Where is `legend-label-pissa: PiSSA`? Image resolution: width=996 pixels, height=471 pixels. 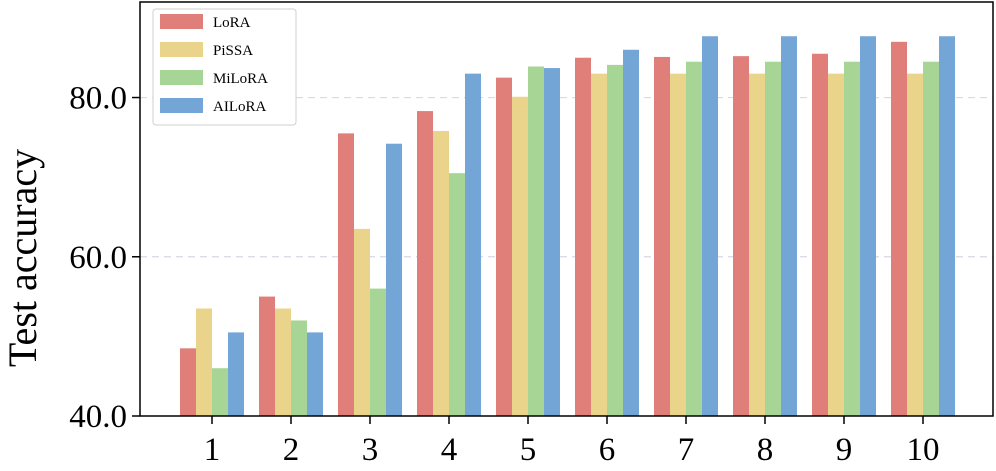 legend-label-pissa: PiSSA is located at coordinates (233, 51).